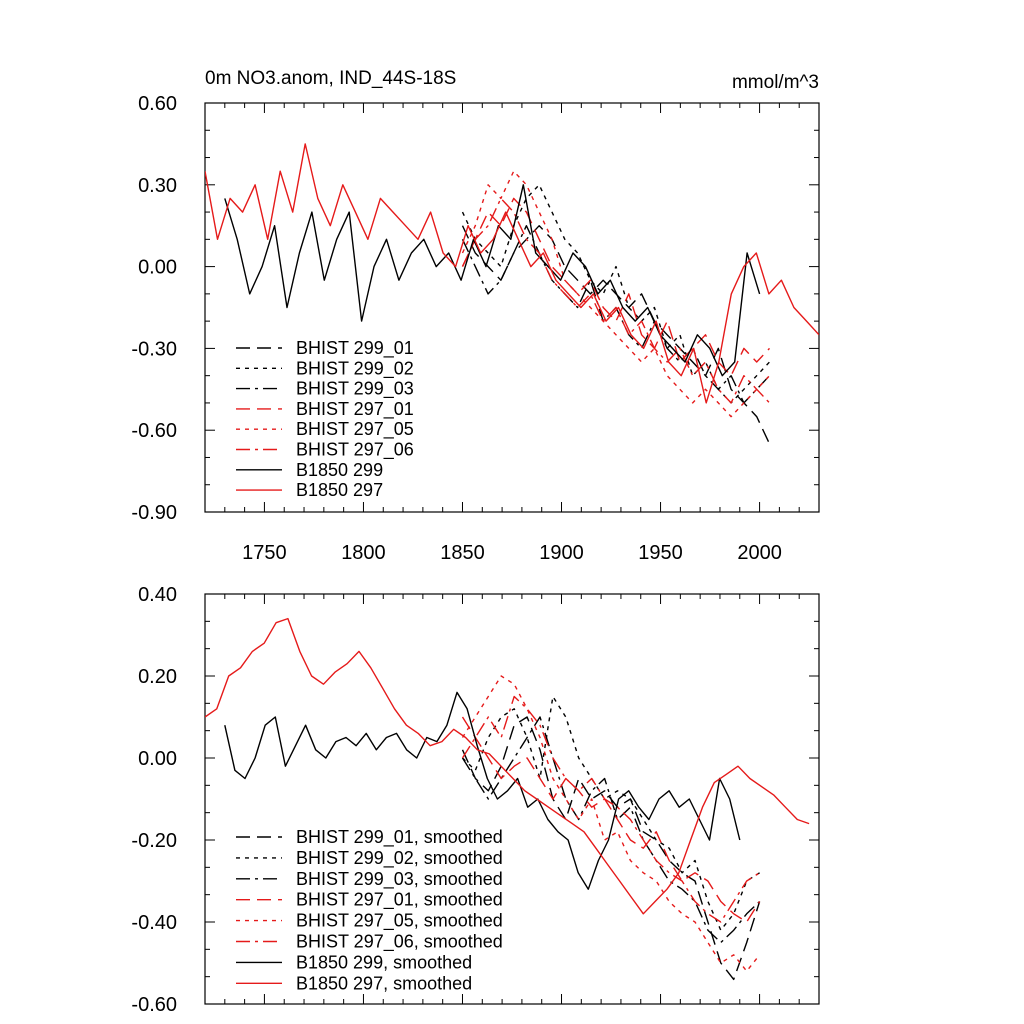  Describe the element at coordinates (154, 349) in the screenshot. I see `y-tick-label: -0.30` at that location.